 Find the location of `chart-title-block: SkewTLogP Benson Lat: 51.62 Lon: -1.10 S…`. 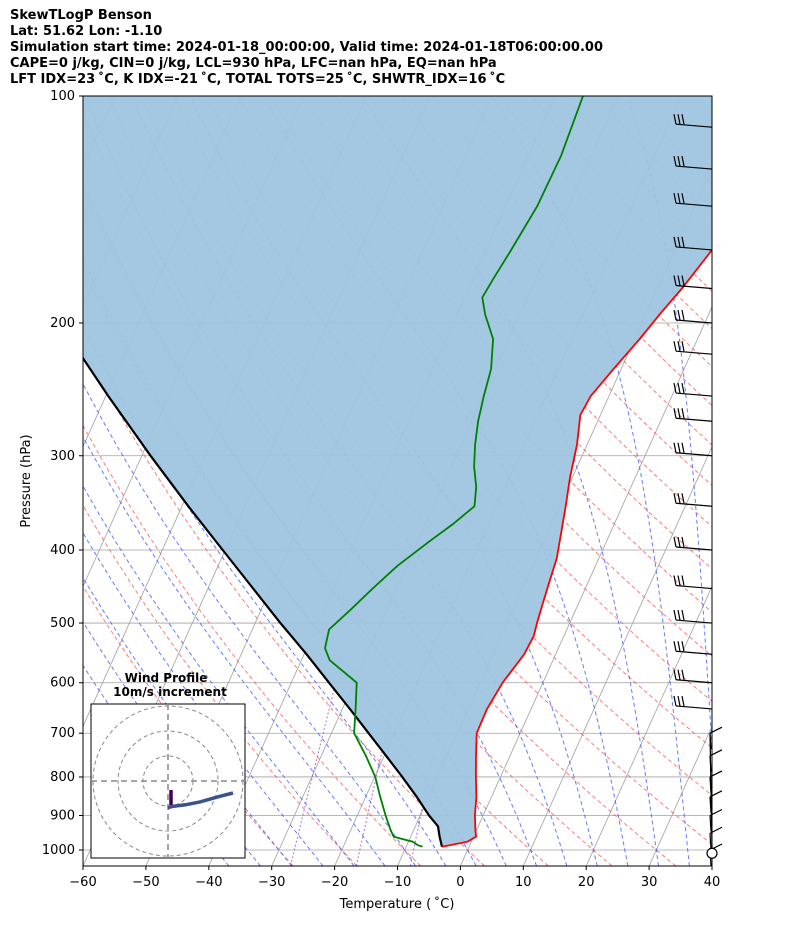

chart-title-block: SkewTLogP Benson Lat: 51.62 Lon: -1.10 S… is located at coordinates (306, 48).